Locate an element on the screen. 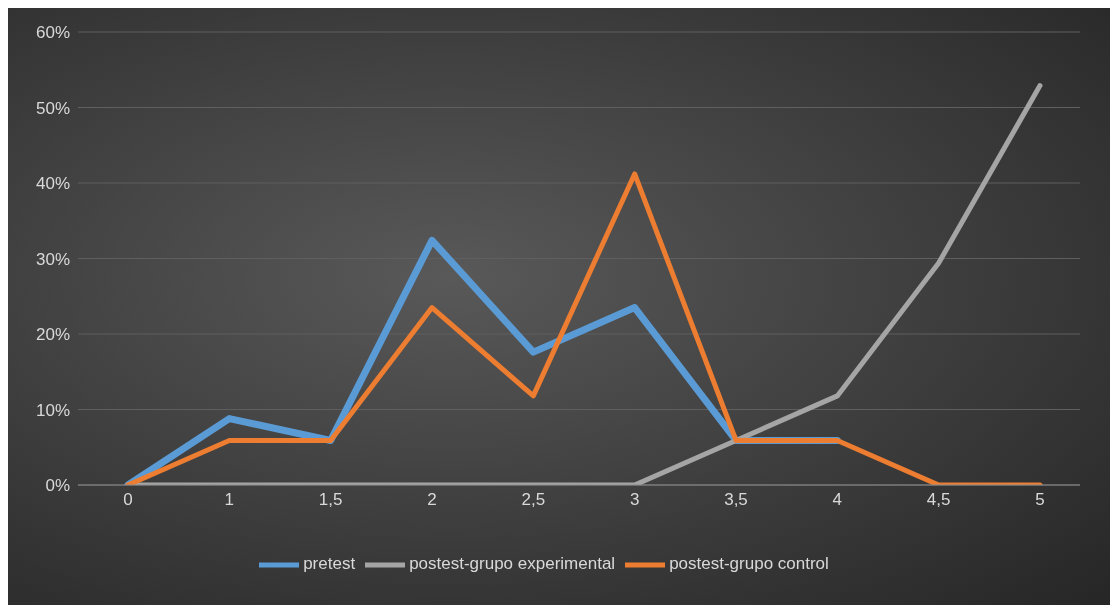 Image resolution: width=1118 pixels, height=613 pixels. x-tick-label: 0 is located at coordinates (128, 500).